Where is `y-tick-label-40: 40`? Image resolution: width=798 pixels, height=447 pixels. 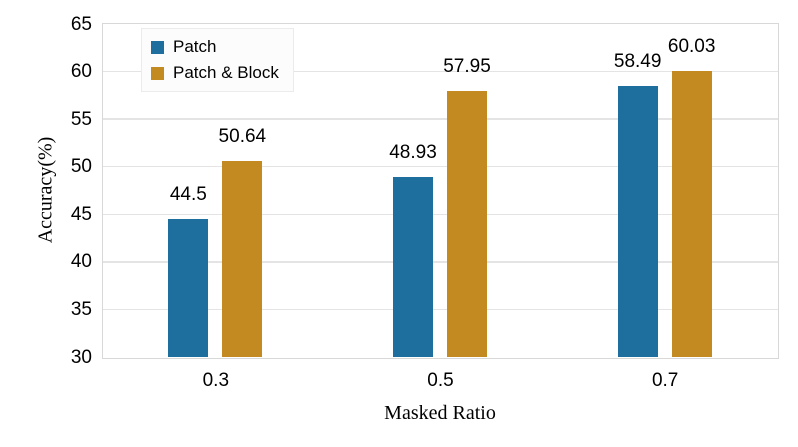
y-tick-label-40: 40 is located at coordinates (81, 262).